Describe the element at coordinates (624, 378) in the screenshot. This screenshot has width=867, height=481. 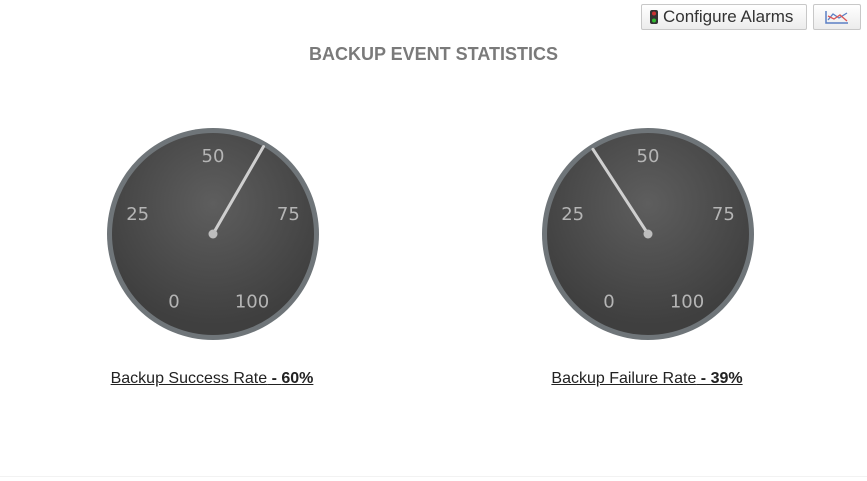
I see `gauge-label: Backup Failure Rate` at that location.